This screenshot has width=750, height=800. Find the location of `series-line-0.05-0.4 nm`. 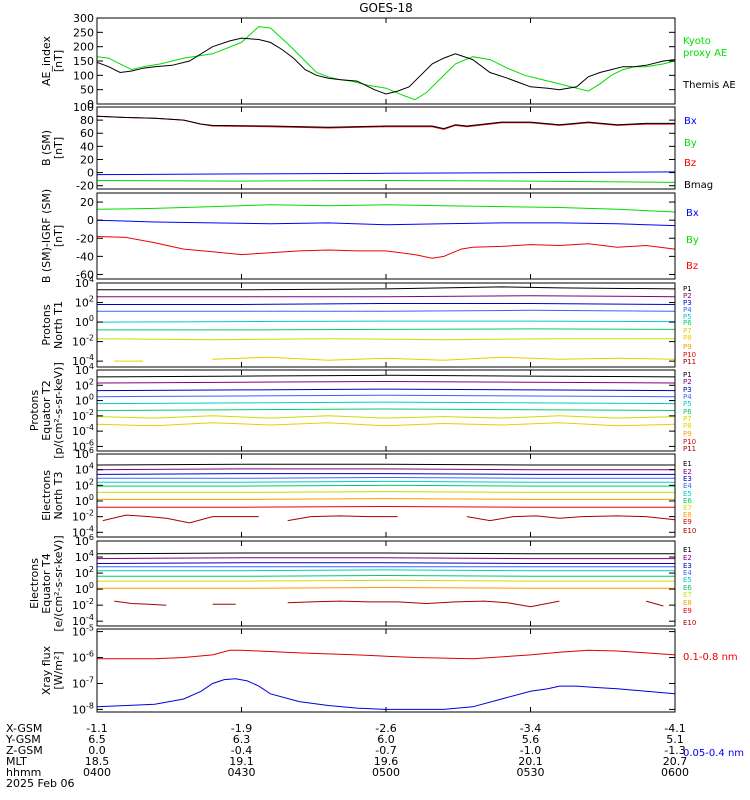

series-line-0.05-0.4 nm is located at coordinates (386, 694).